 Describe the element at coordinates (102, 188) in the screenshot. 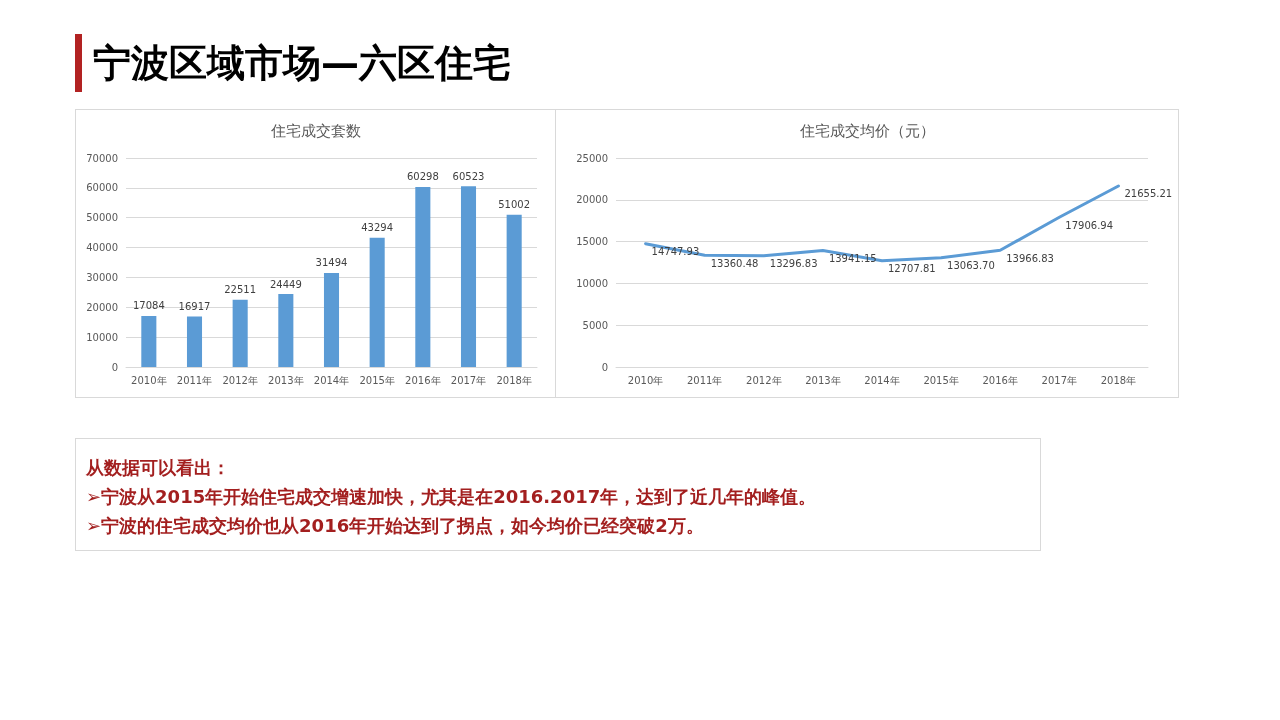

I see `y-tick-label: 60000` at that location.